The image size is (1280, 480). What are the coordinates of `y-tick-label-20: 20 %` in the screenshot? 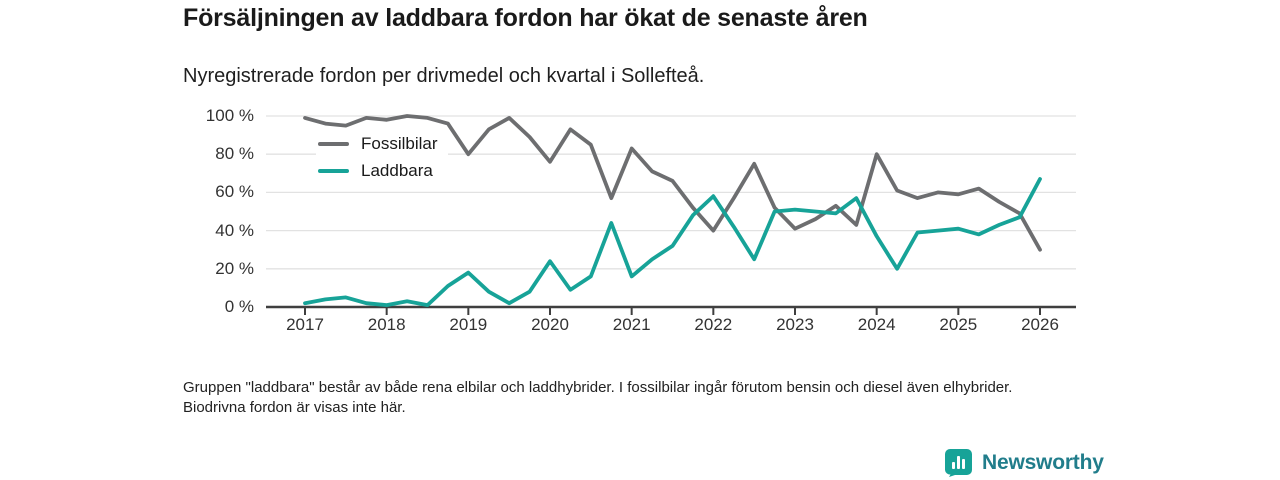 It's located at (234, 268).